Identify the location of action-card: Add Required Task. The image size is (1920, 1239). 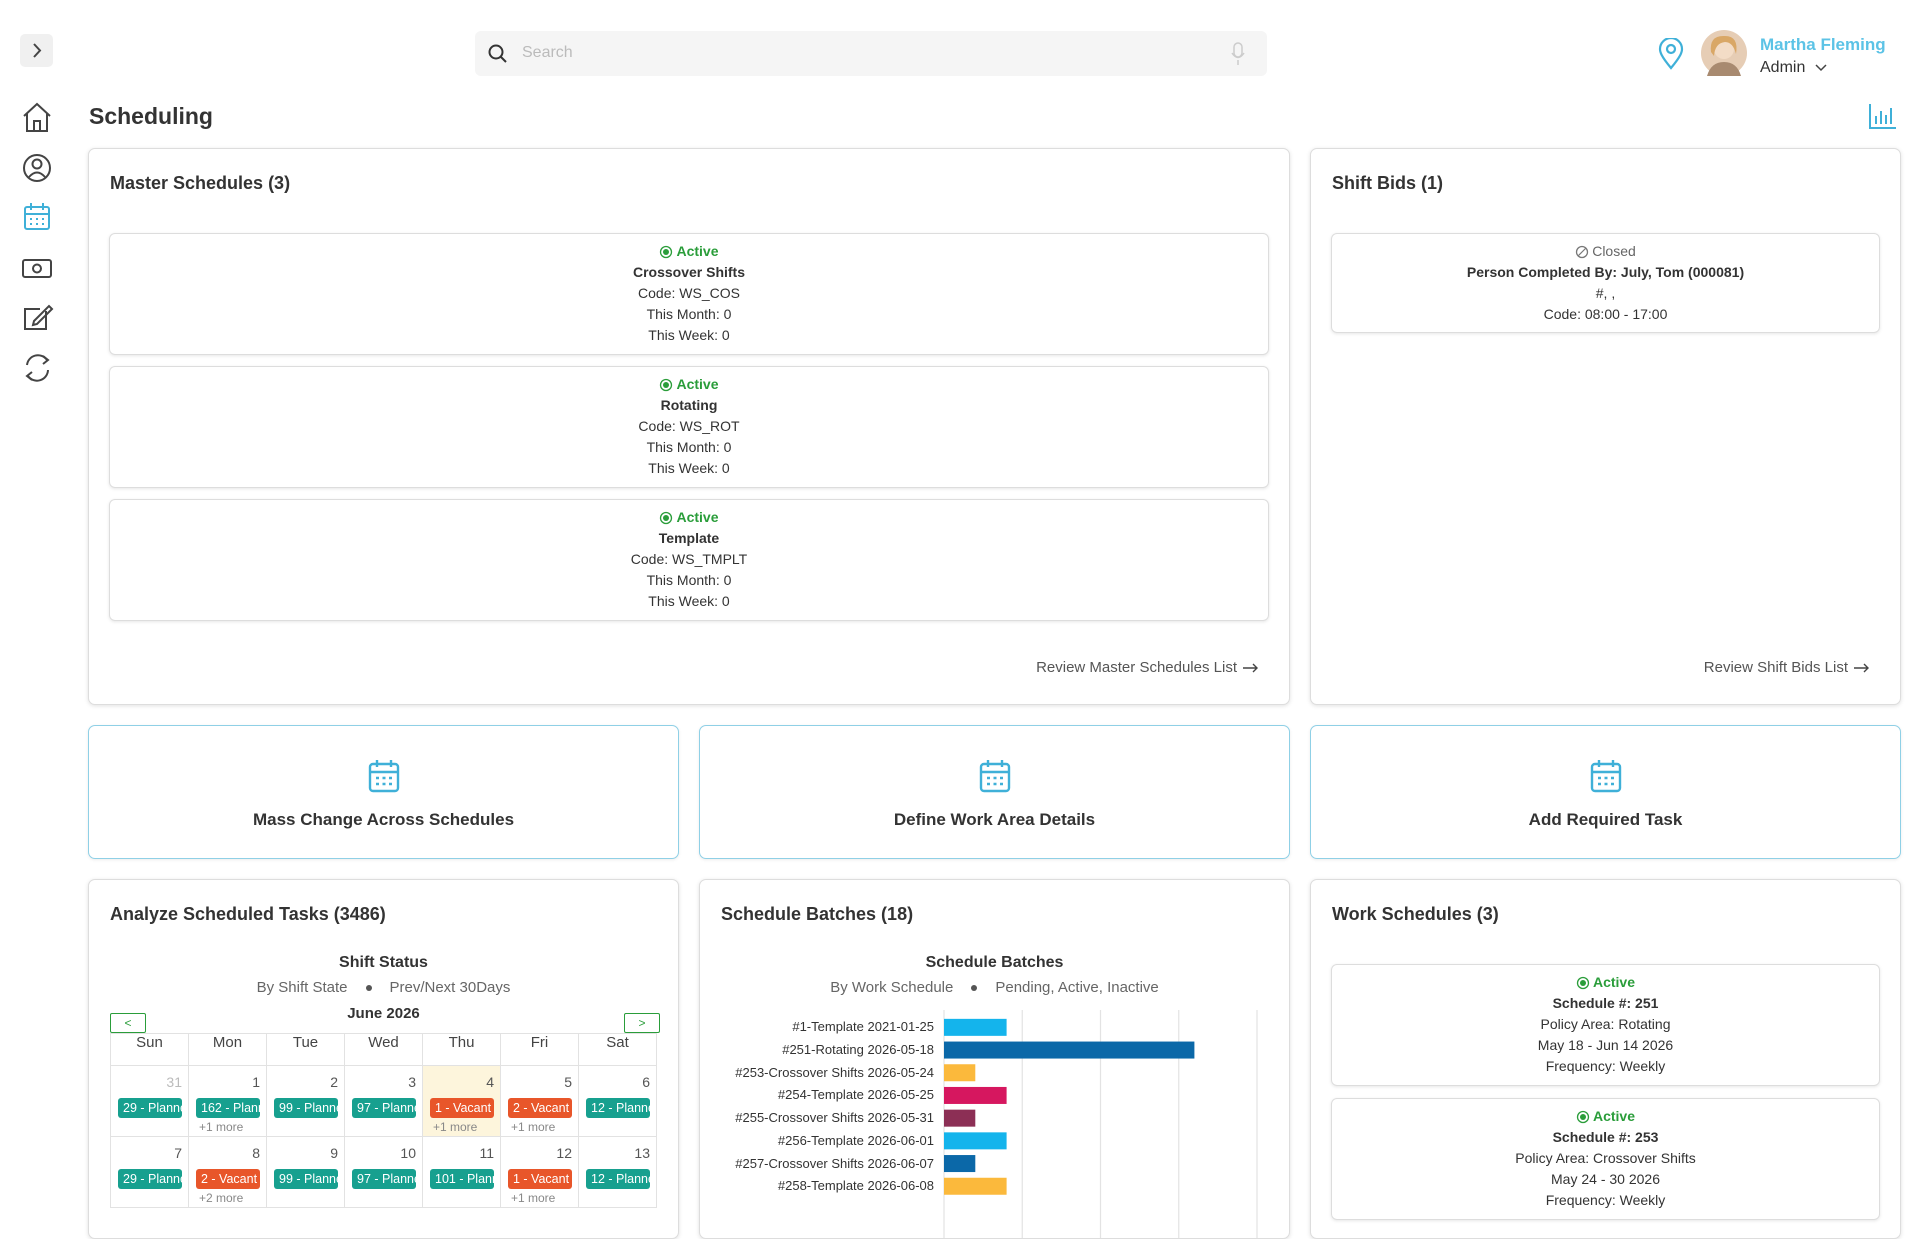
(1605, 792).